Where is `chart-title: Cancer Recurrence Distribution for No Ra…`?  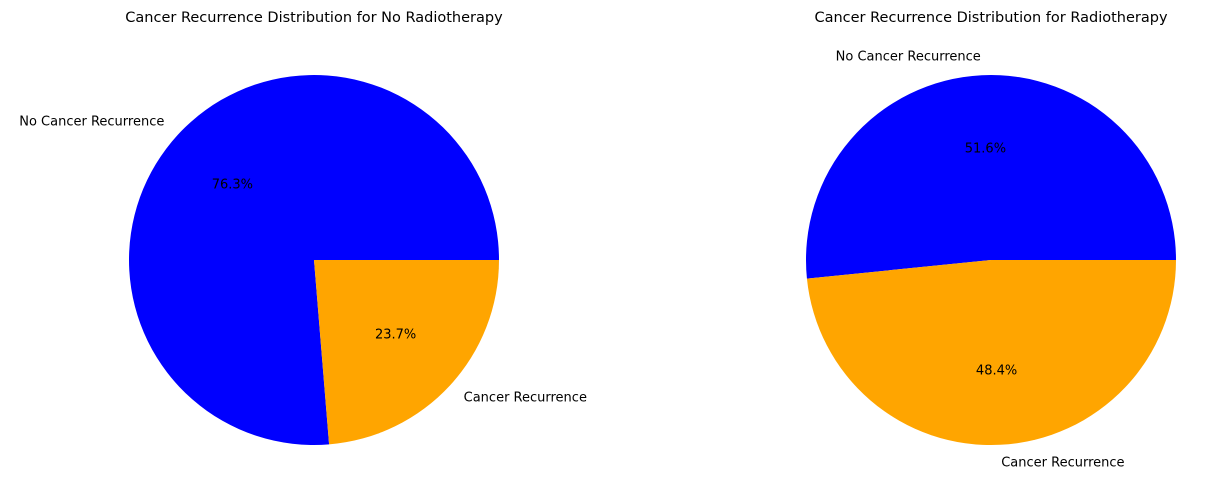
chart-title: Cancer Recurrence Distribution for No Ra… is located at coordinates (314, 18).